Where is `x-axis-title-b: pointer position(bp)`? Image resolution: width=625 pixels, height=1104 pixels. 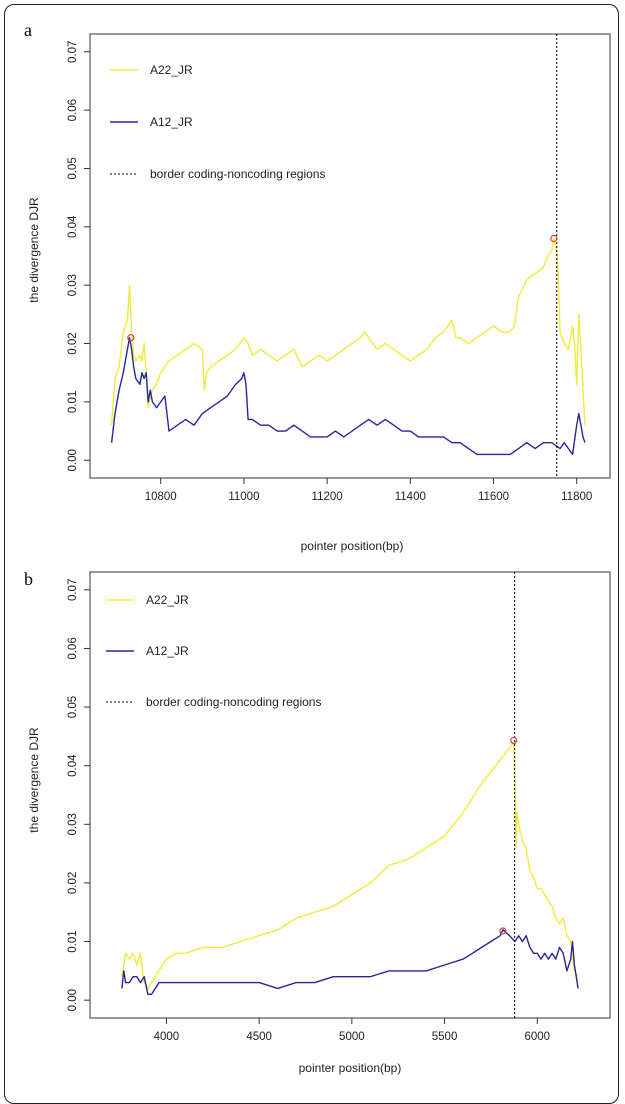 x-axis-title-b: pointer position(bp) is located at coordinates (350, 1068).